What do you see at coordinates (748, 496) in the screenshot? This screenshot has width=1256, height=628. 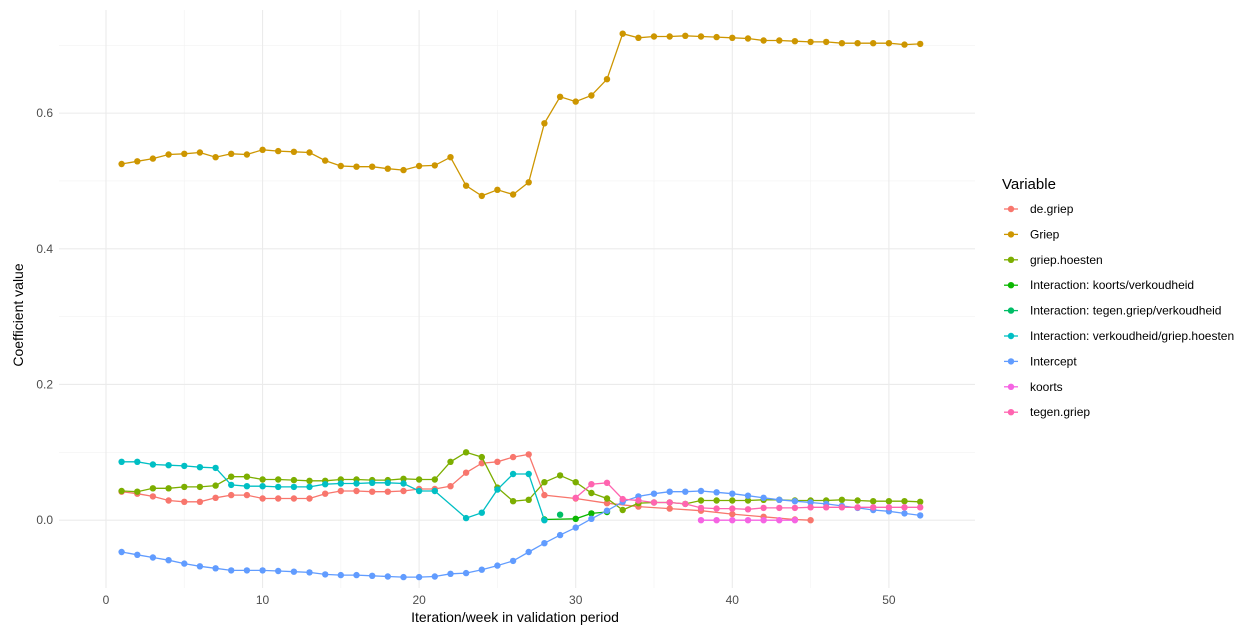 I see `series-tegen.griep` at bounding box center [748, 496].